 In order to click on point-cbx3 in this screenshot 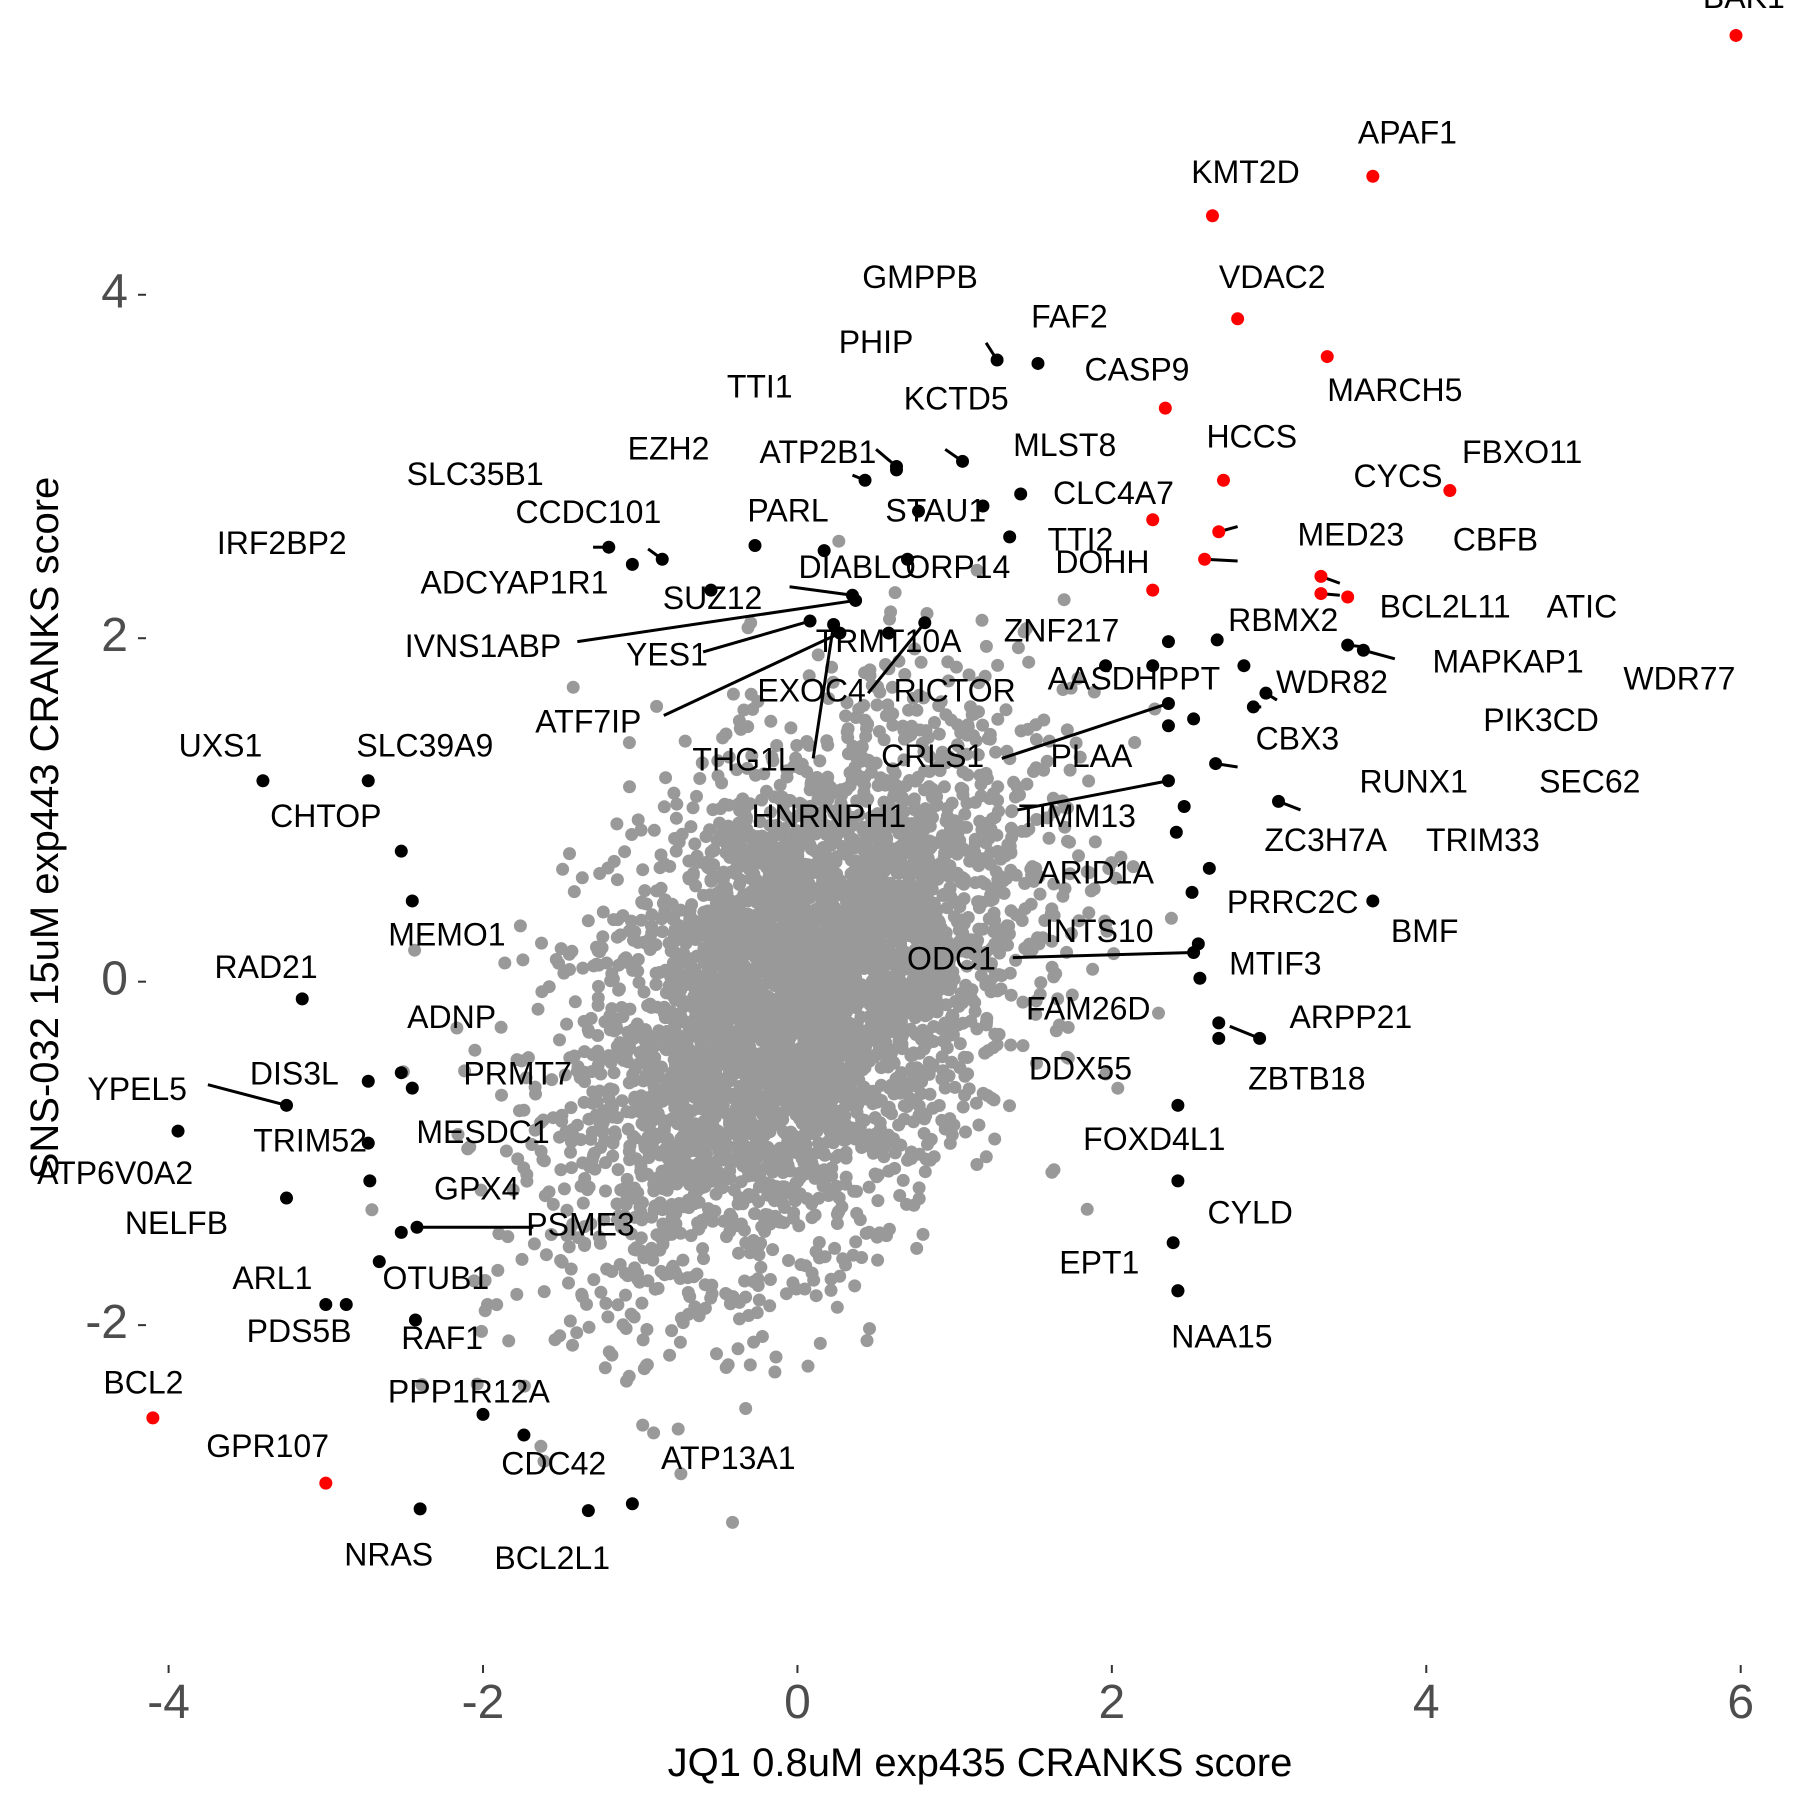, I will do `click(1194, 719)`.